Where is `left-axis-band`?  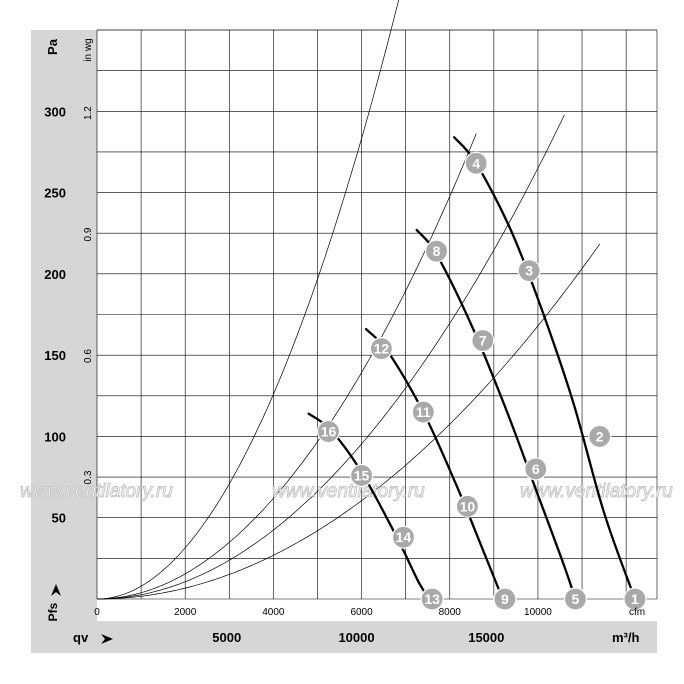 left-axis-band is located at coordinates (64, 341).